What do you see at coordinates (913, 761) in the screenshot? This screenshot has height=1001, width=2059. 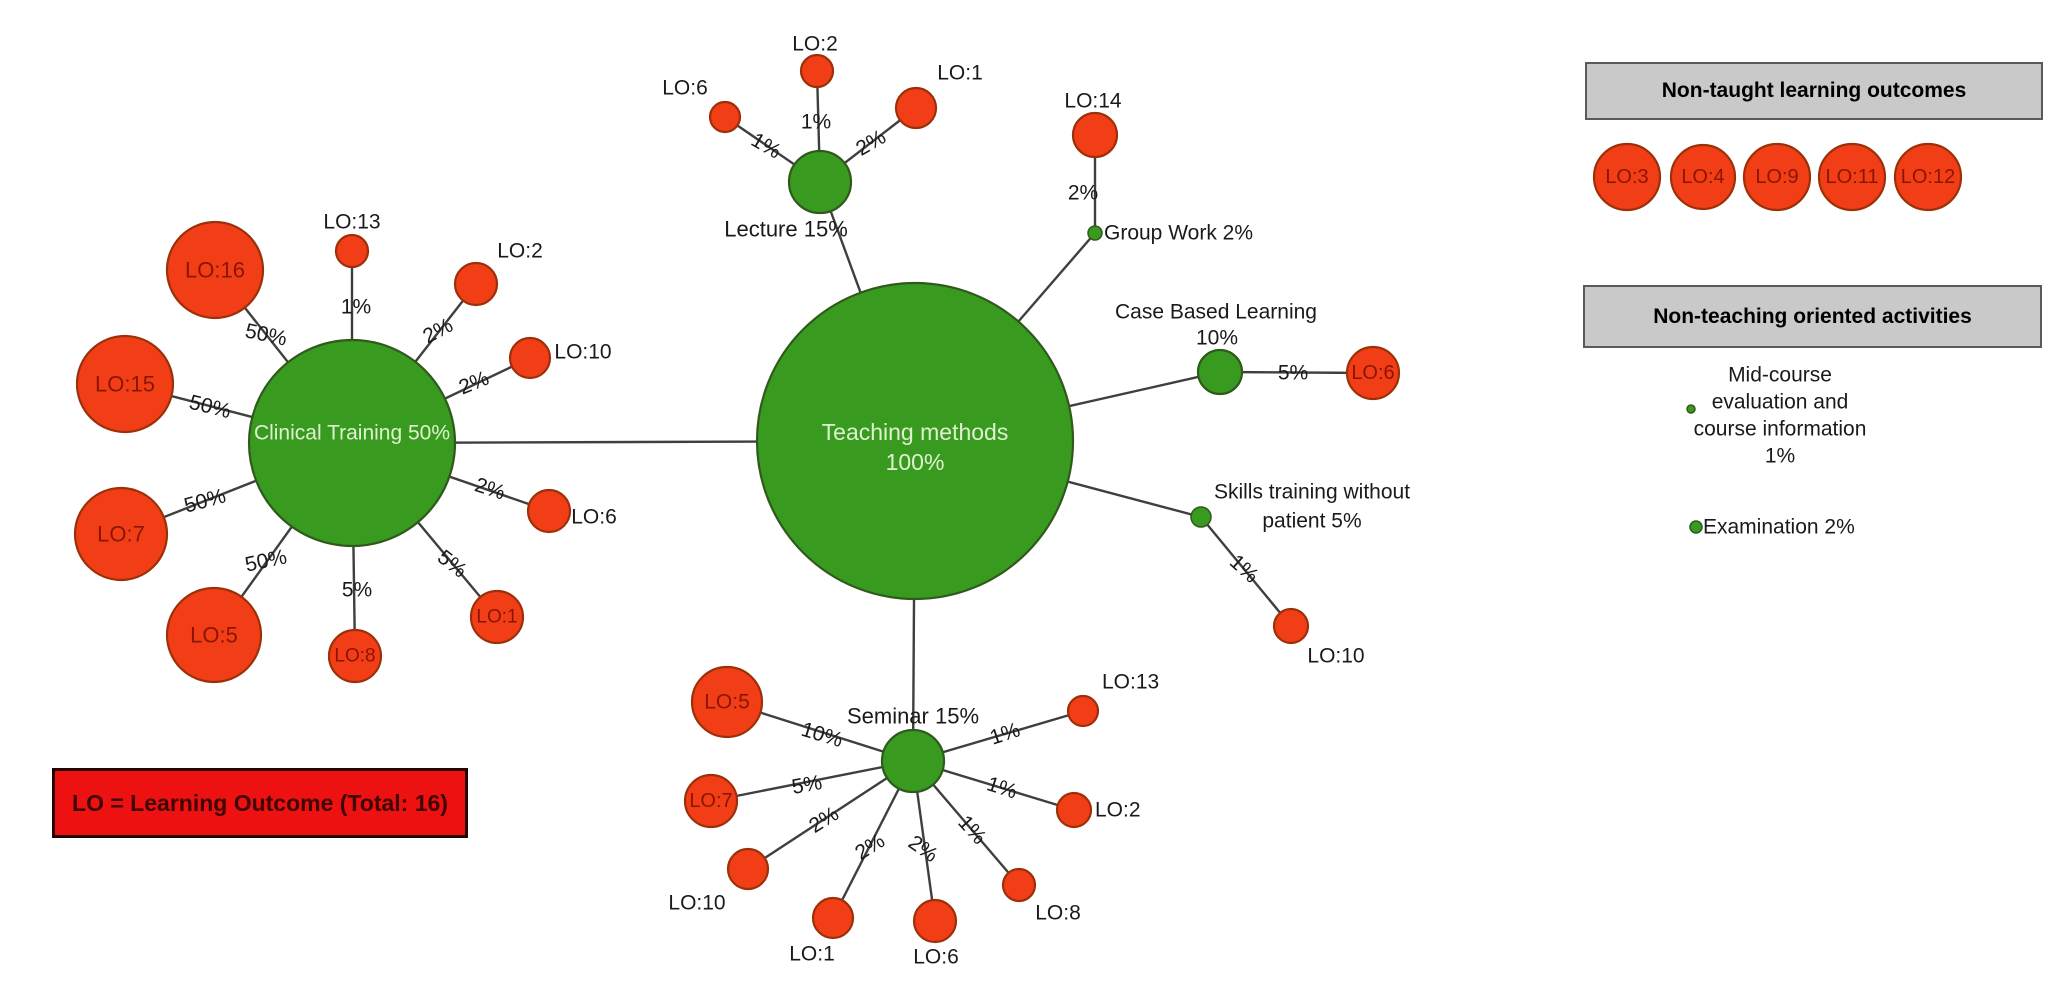 I see `node-seminar-circle` at bounding box center [913, 761].